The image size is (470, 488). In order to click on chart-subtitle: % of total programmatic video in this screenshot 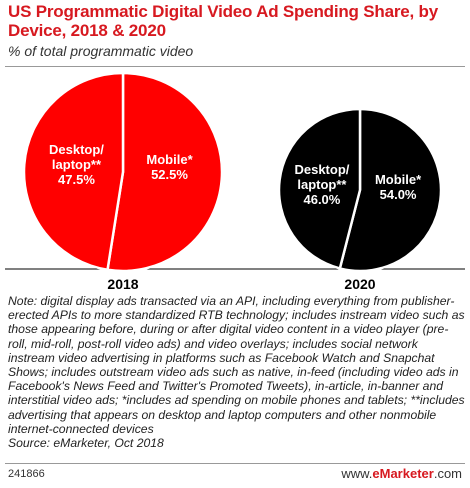, I will do `click(101, 51)`.